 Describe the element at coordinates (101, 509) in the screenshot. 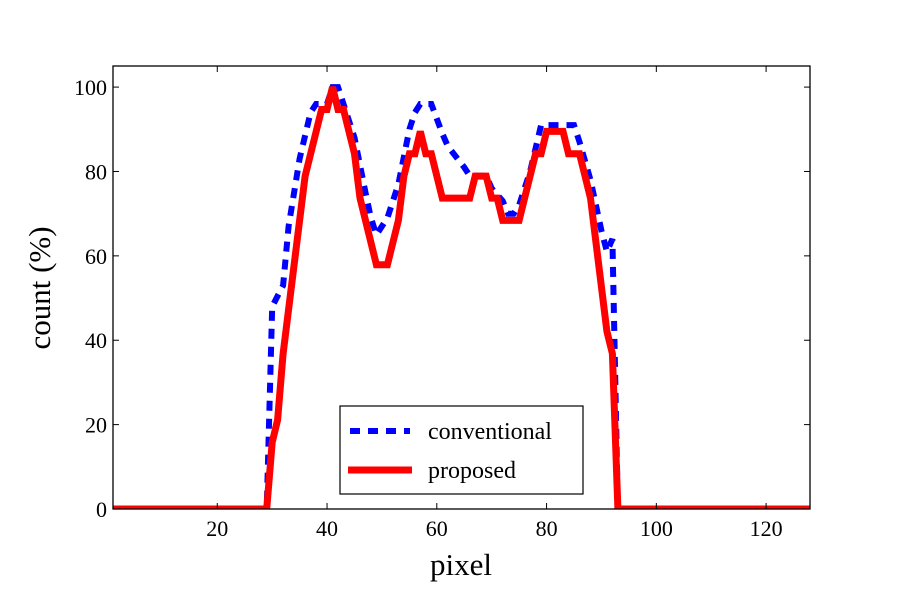

I see `y-tick-label: 0` at that location.